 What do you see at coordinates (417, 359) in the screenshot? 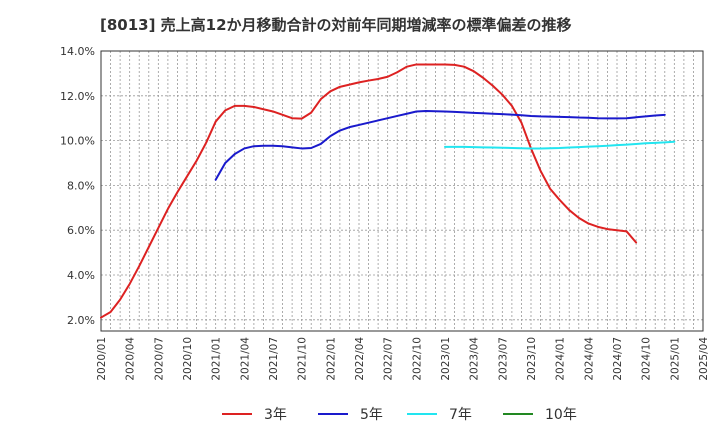
I see `x-tick-label: 2022/10` at bounding box center [417, 359].